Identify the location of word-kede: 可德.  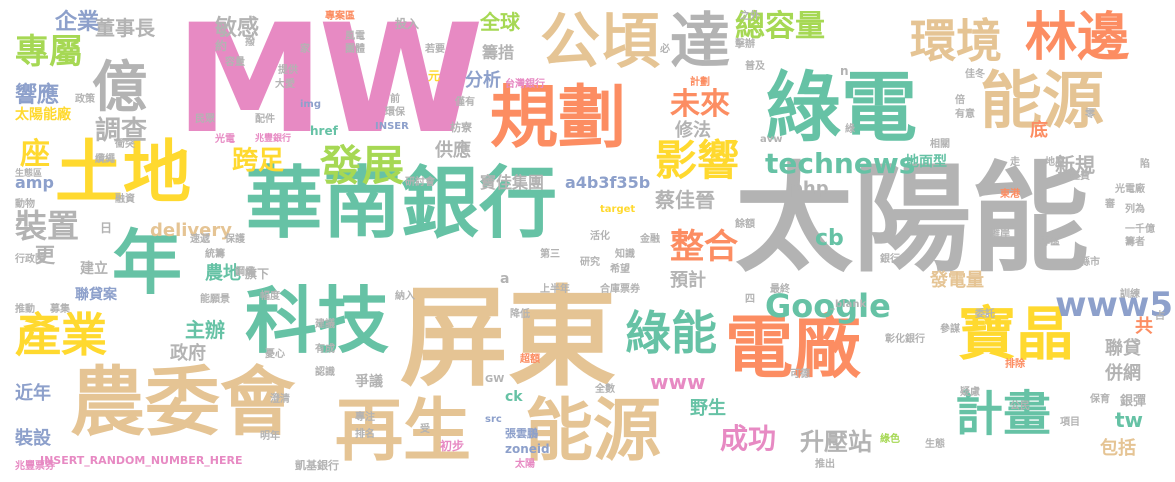
(800, 374).